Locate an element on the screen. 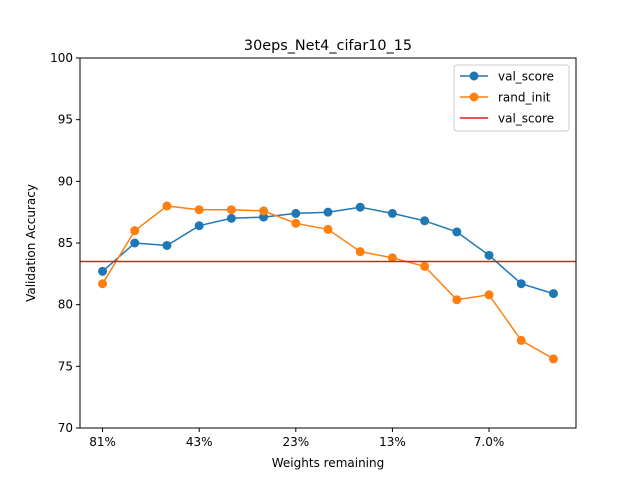 Image resolution: width=640 pixels, height=484 pixels. legend-box is located at coordinates (511, 98).